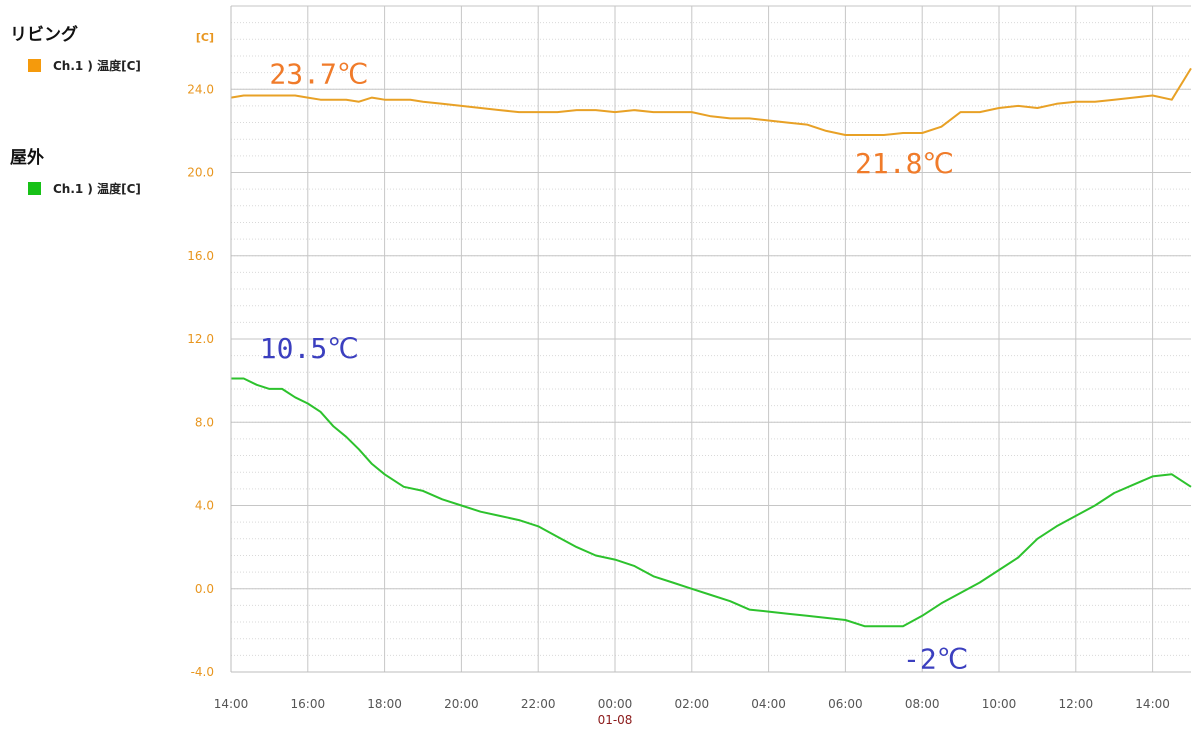 This screenshot has height=735, width=1199. Describe the element at coordinates (204, 422) in the screenshot. I see `y-tick-label: 8.0` at that location.